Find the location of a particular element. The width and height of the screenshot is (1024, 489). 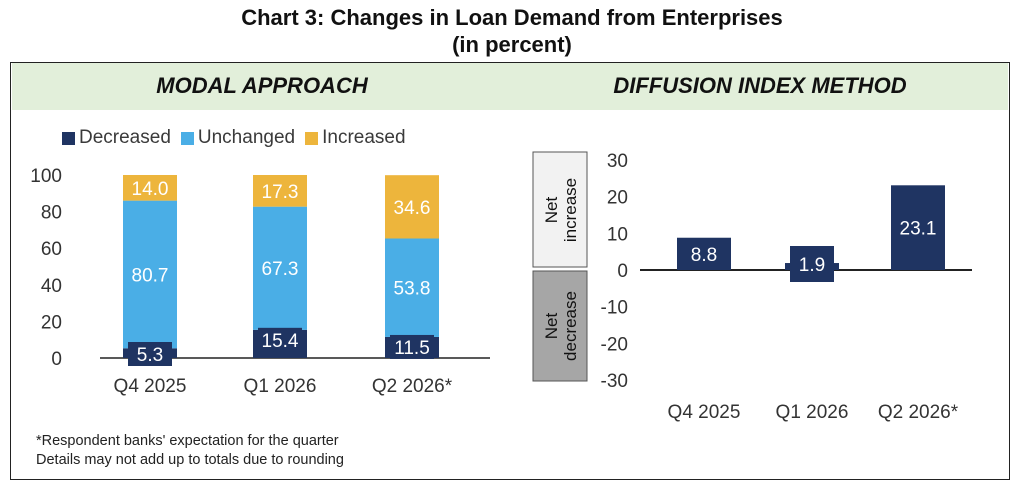

data-label-increased: 14.0 is located at coordinates (150, 189).